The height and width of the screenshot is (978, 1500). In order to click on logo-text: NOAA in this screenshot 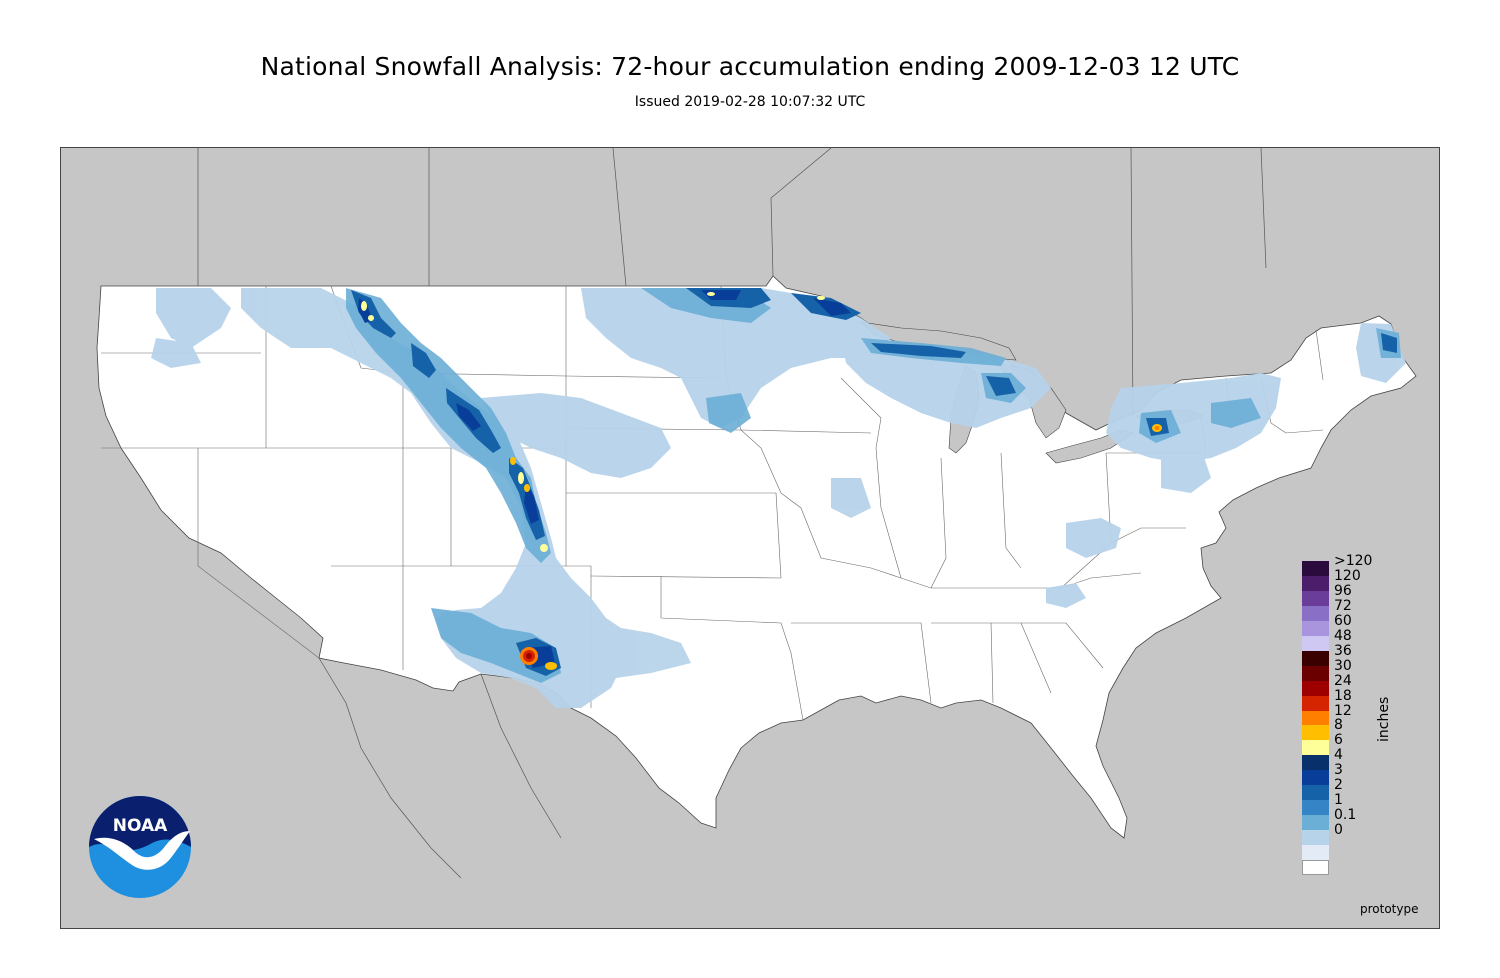, I will do `click(140, 826)`.